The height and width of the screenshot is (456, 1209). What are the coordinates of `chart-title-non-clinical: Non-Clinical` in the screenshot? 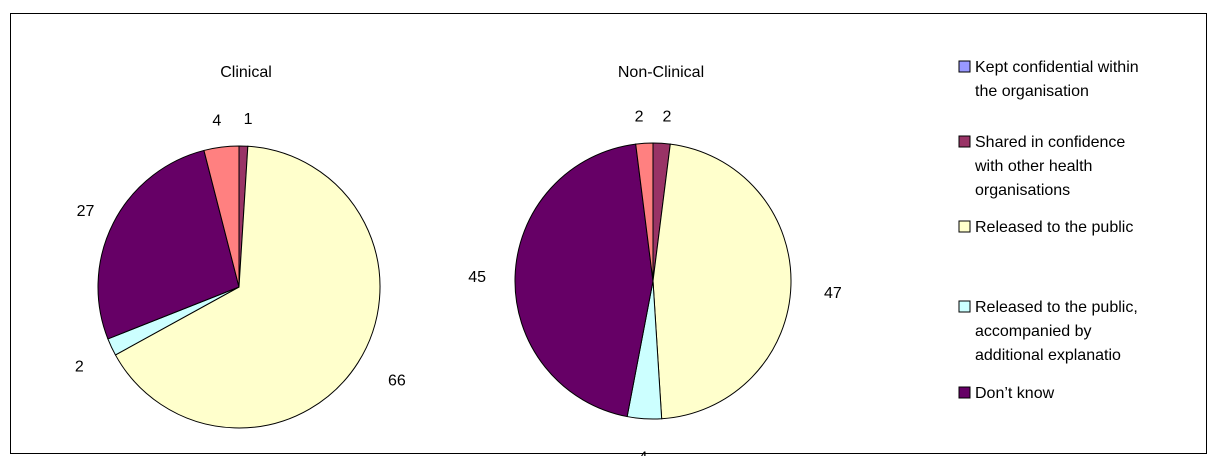 It's located at (661, 72).